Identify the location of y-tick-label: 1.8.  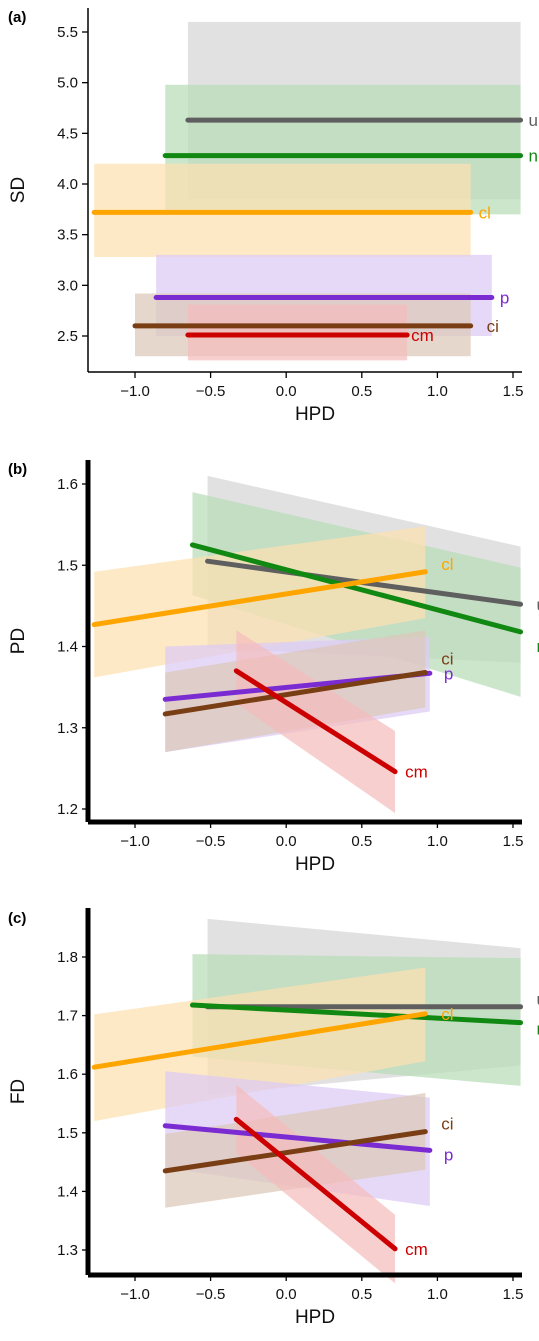
(67, 957).